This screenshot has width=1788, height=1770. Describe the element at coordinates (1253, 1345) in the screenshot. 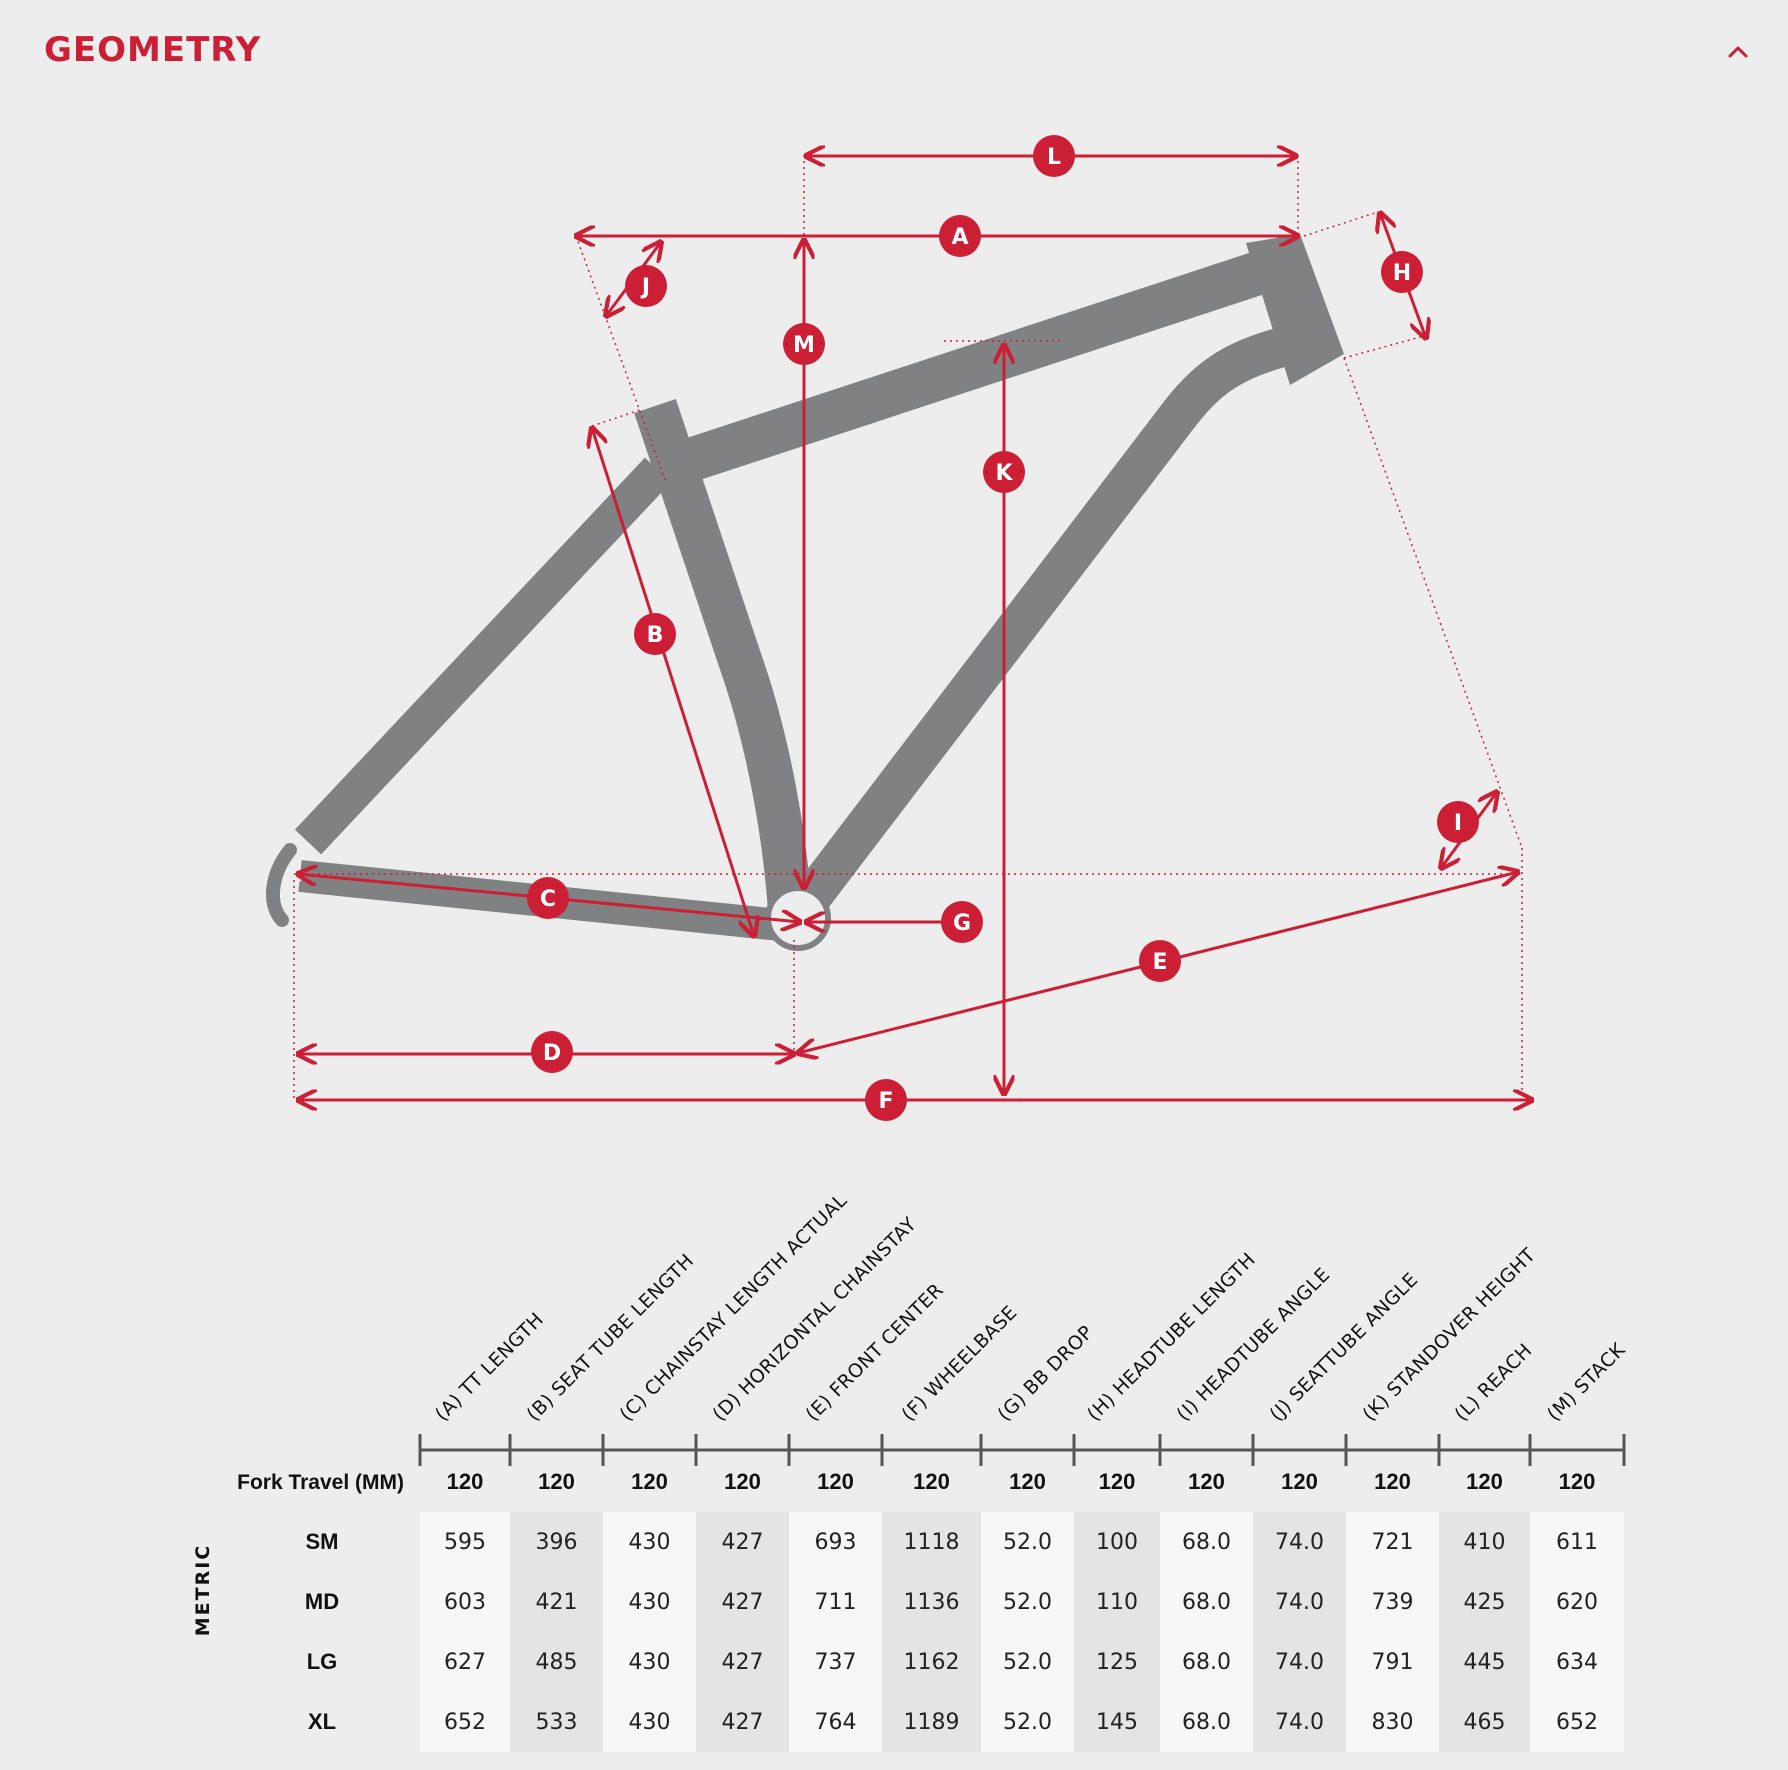

I see `column-header: (I) HEADTUBE ANGLE` at that location.